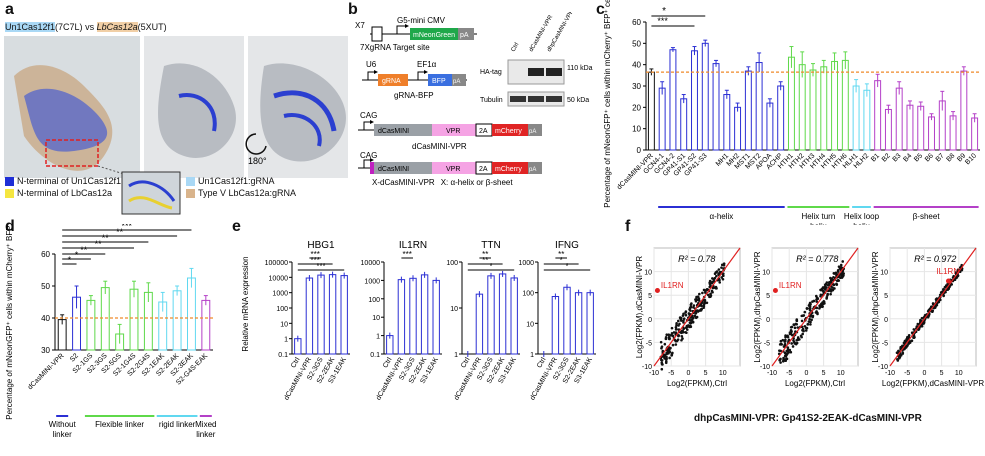 The height and width of the screenshot is (456, 985). What do you see at coordinates (442, 182) in the screenshot?
I see `construct2-label: X-dCasMINI-VPR X: α-helix or β-sheet` at bounding box center [442, 182].